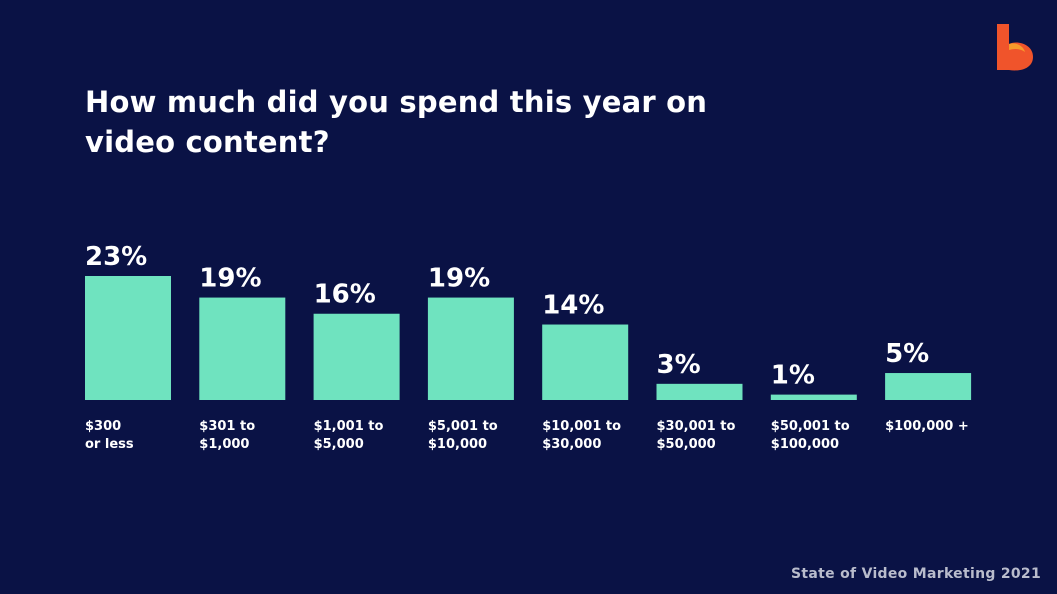  Describe the element at coordinates (679, 365) in the screenshot. I see `bar-value-label-5: 3%` at that location.